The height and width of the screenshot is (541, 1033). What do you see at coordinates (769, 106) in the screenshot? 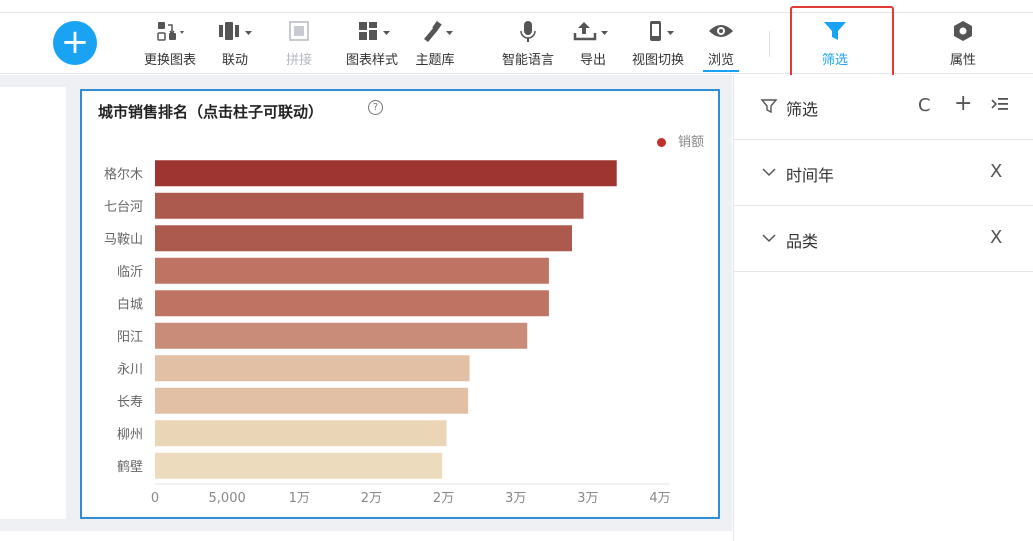
I see `funnel-outline-icon` at bounding box center [769, 106].